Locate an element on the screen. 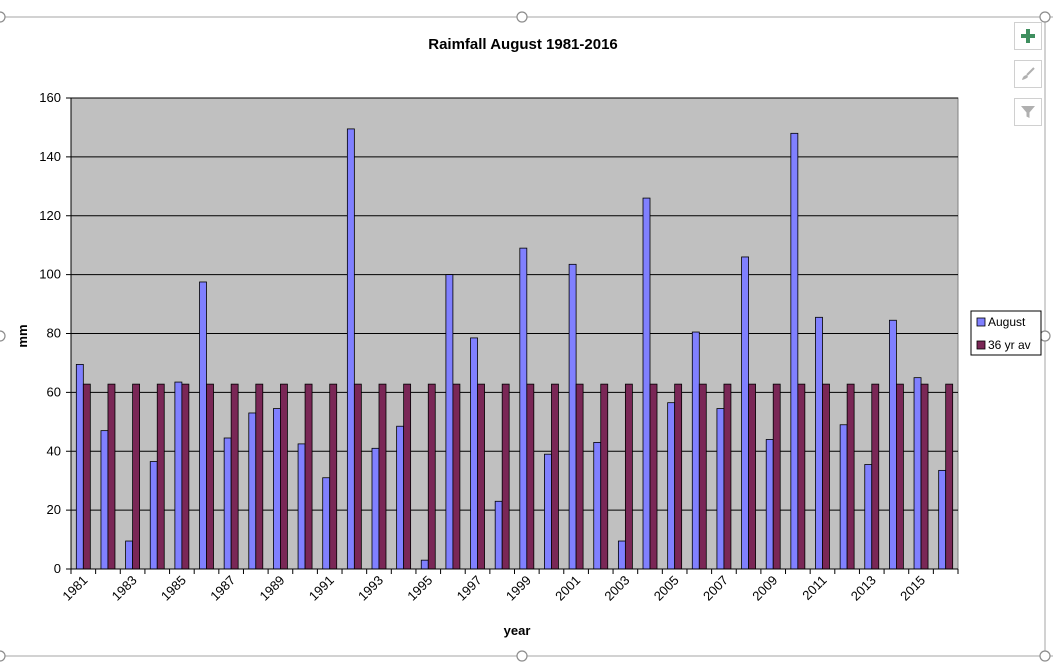  bar-average-2011 is located at coordinates (826, 476).